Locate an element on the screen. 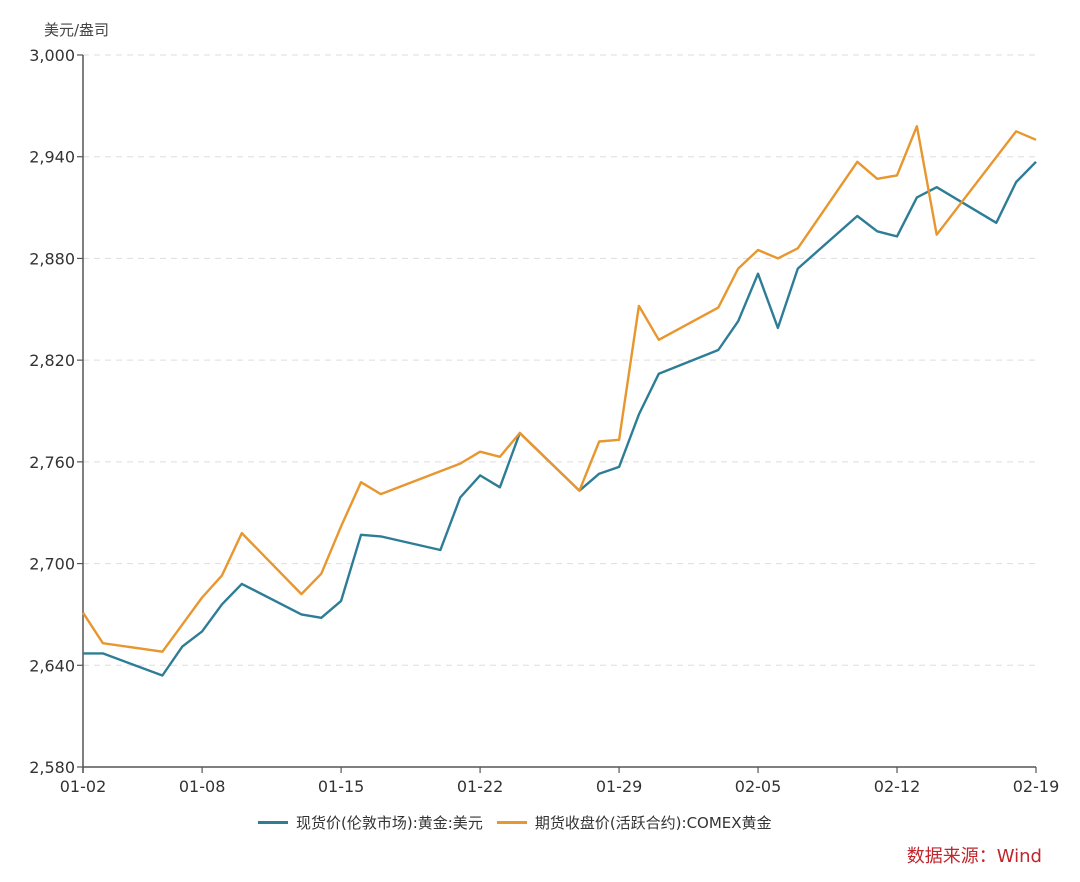  x-tick-label: 02-19 is located at coordinates (1036, 786).